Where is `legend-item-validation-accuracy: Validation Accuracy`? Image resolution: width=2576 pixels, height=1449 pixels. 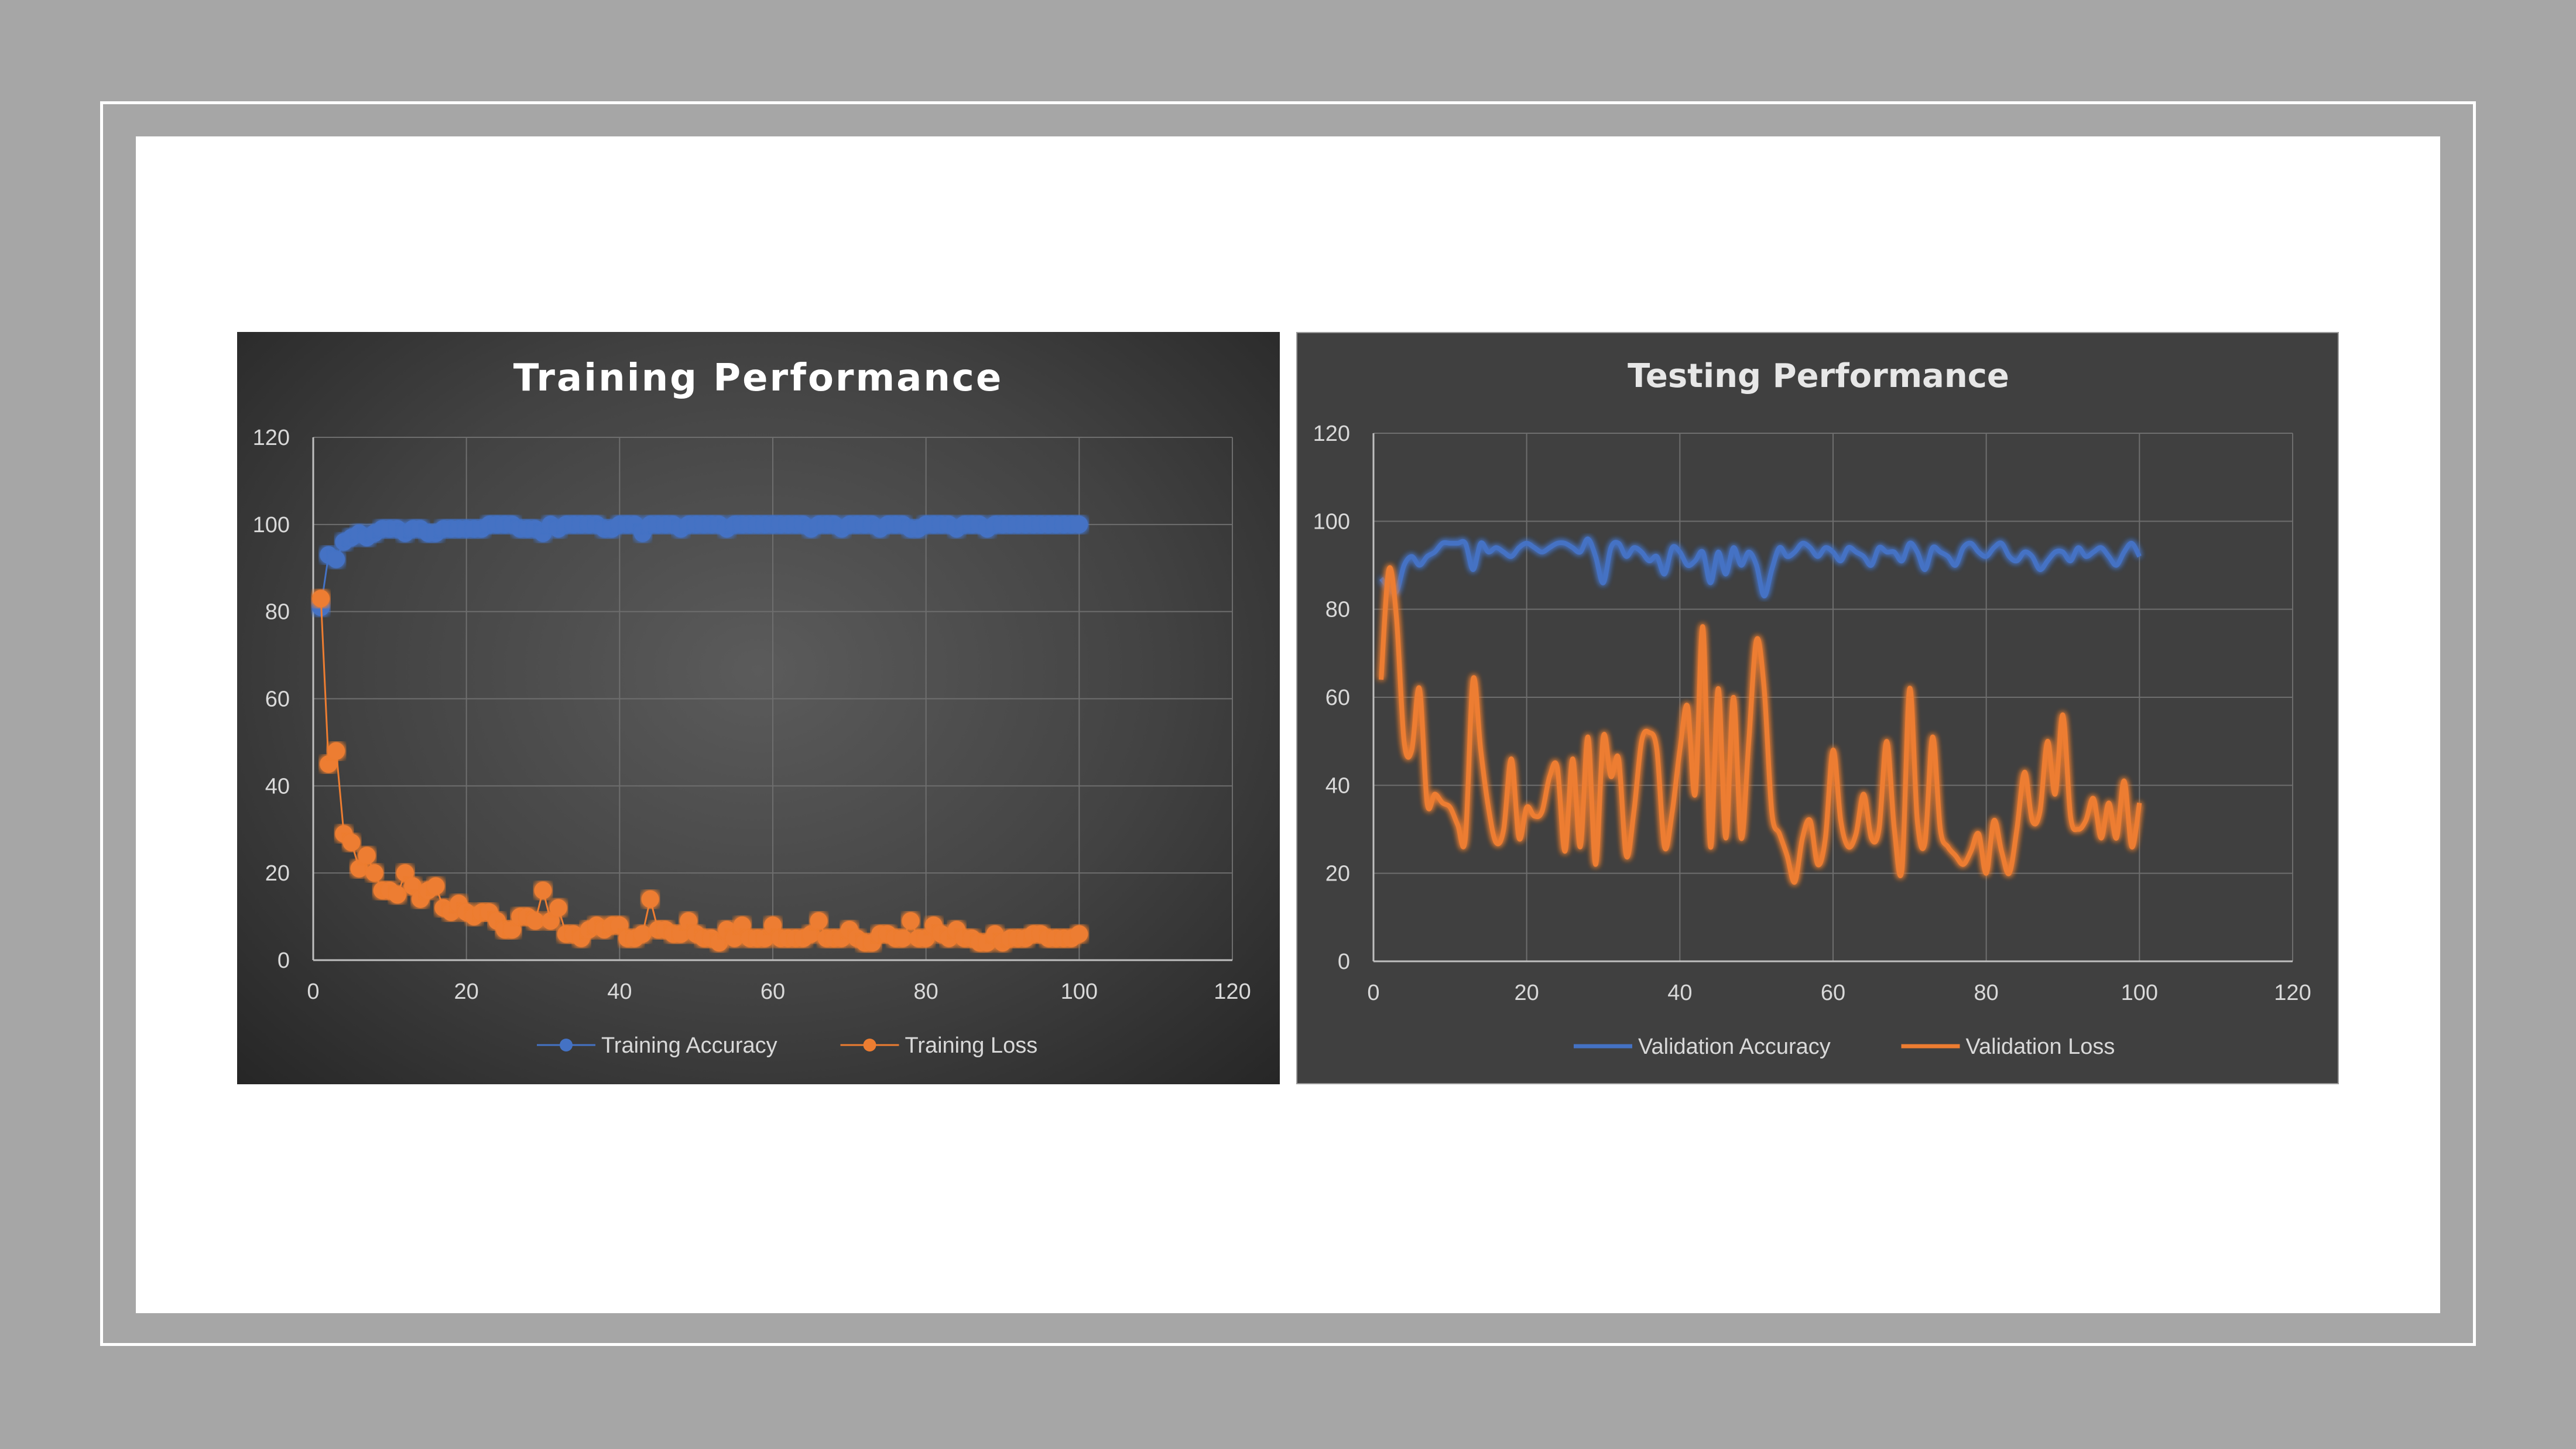 legend-item-validation-accuracy: Validation Accuracy is located at coordinates (1702, 1046).